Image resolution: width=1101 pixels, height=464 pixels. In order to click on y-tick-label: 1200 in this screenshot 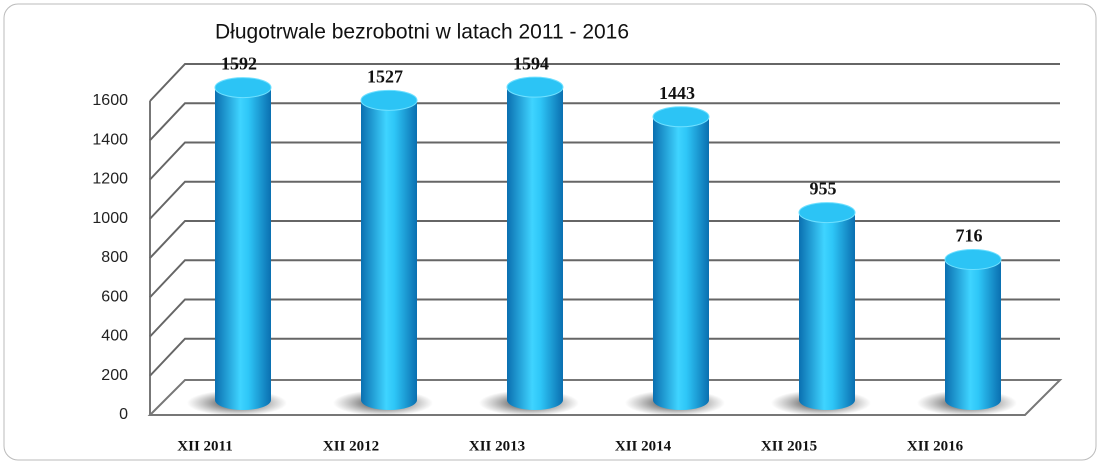, I will do `click(110, 179)`.